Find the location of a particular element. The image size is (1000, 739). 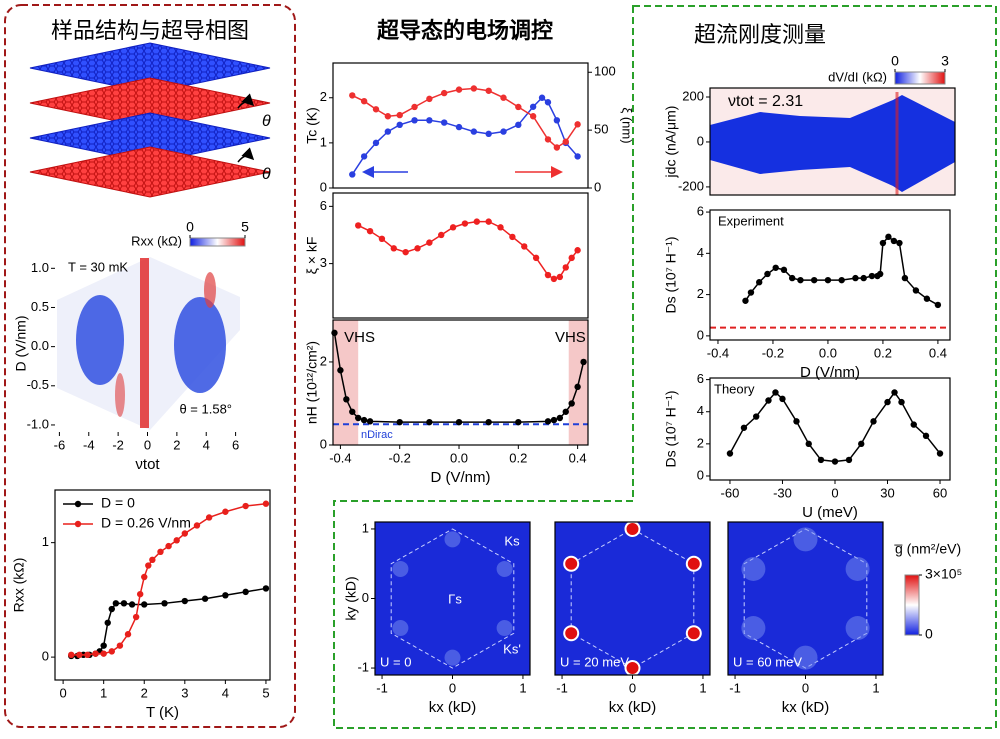

y-axis-label: Rxx (kΩ) is located at coordinates (19, 585).